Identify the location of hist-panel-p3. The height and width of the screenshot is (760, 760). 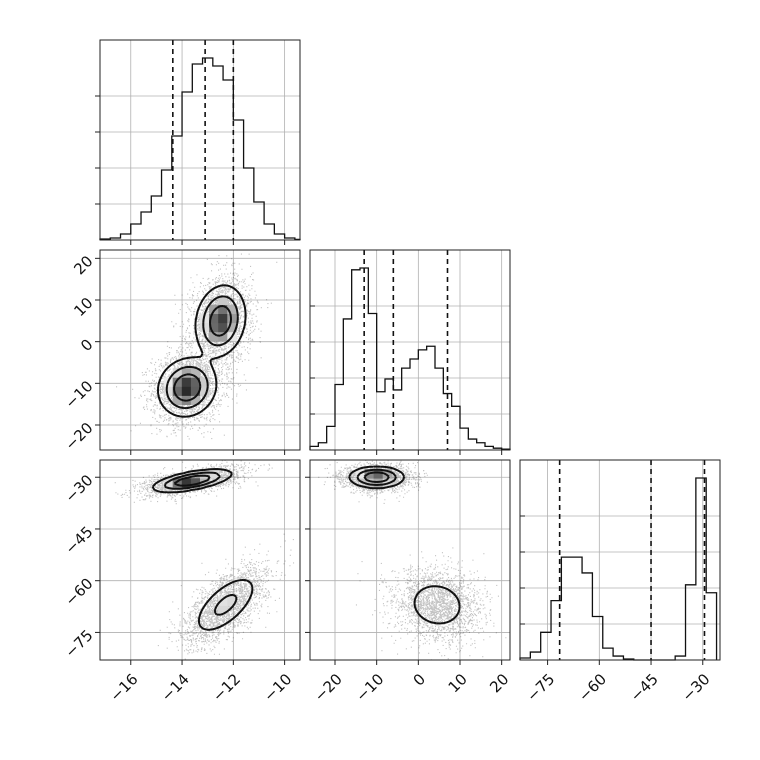
(620, 560).